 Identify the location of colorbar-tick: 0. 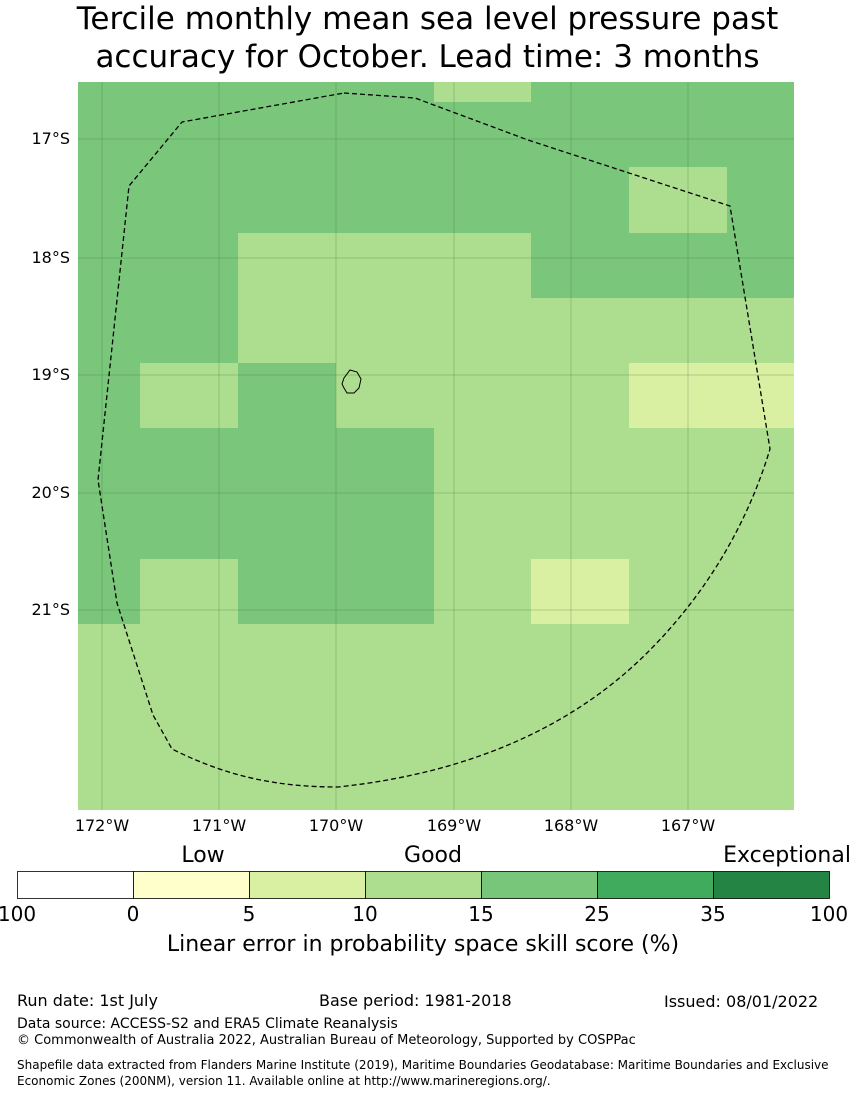
(133, 914).